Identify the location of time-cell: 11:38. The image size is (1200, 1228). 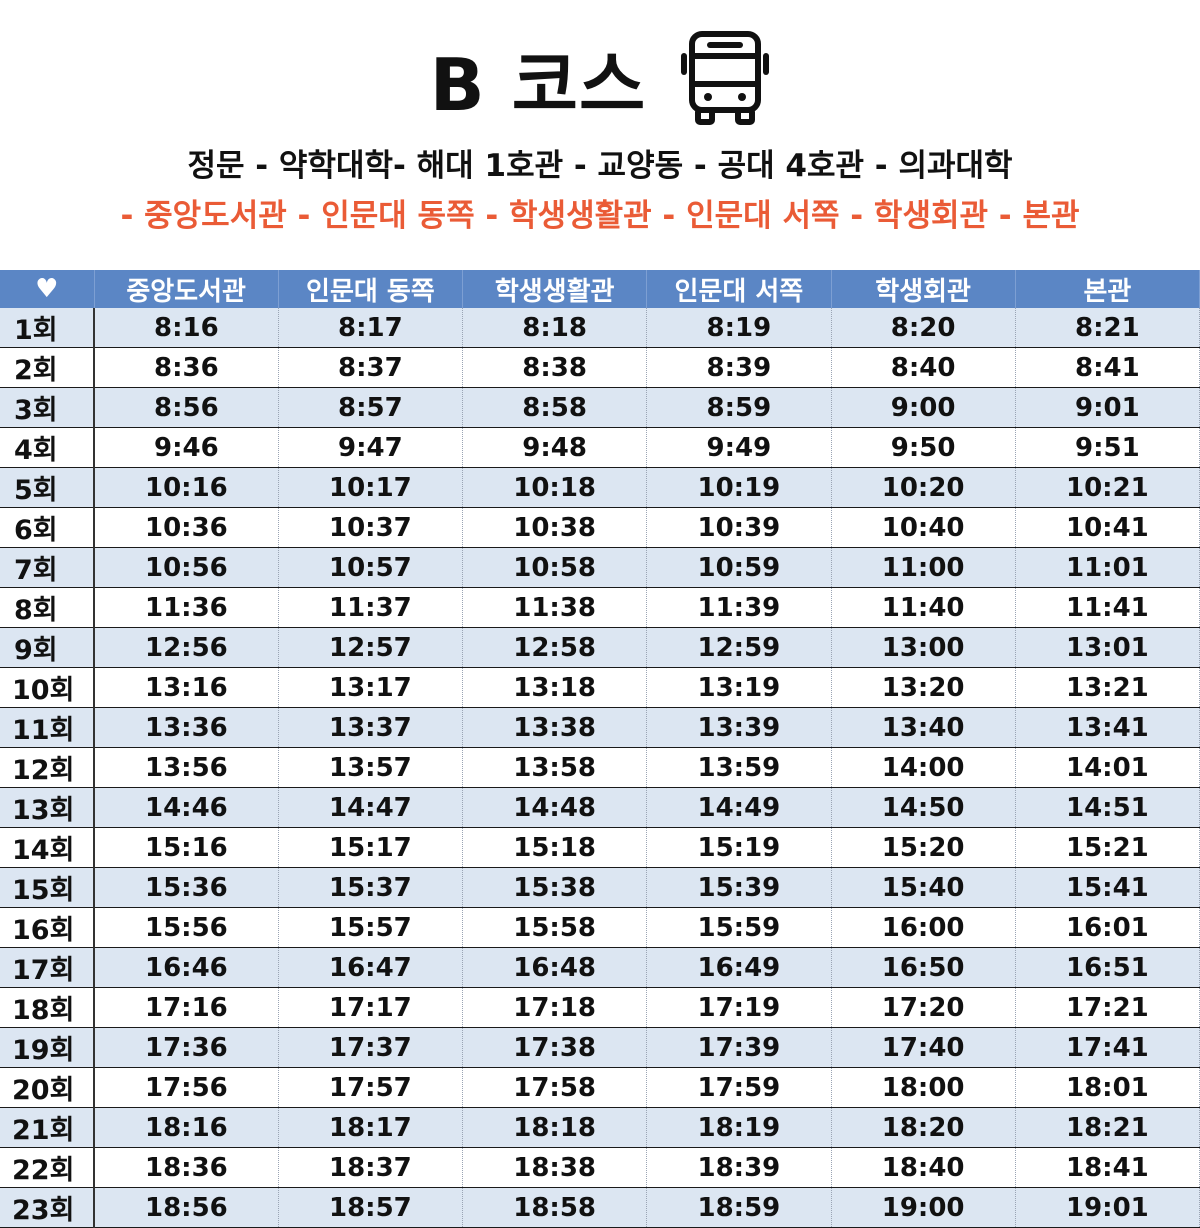
(555, 607).